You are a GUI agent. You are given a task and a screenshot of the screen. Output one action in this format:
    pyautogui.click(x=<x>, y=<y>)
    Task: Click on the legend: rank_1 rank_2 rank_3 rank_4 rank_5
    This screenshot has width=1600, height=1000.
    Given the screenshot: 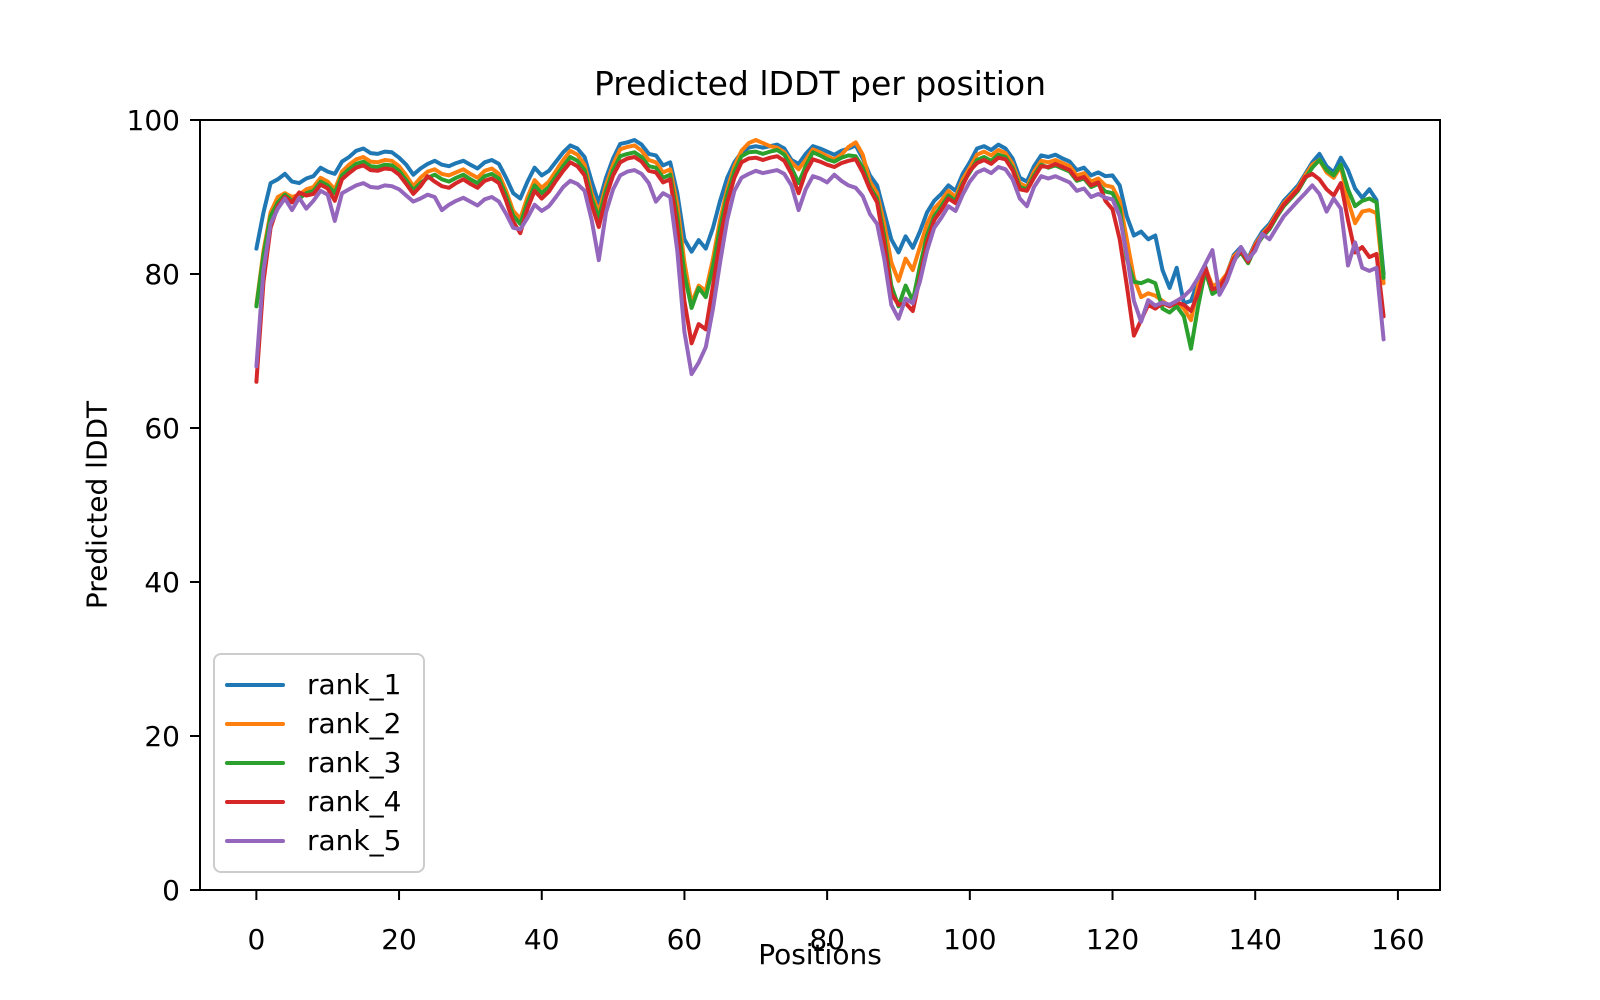 What is the action you would take?
    pyautogui.click(x=319, y=763)
    